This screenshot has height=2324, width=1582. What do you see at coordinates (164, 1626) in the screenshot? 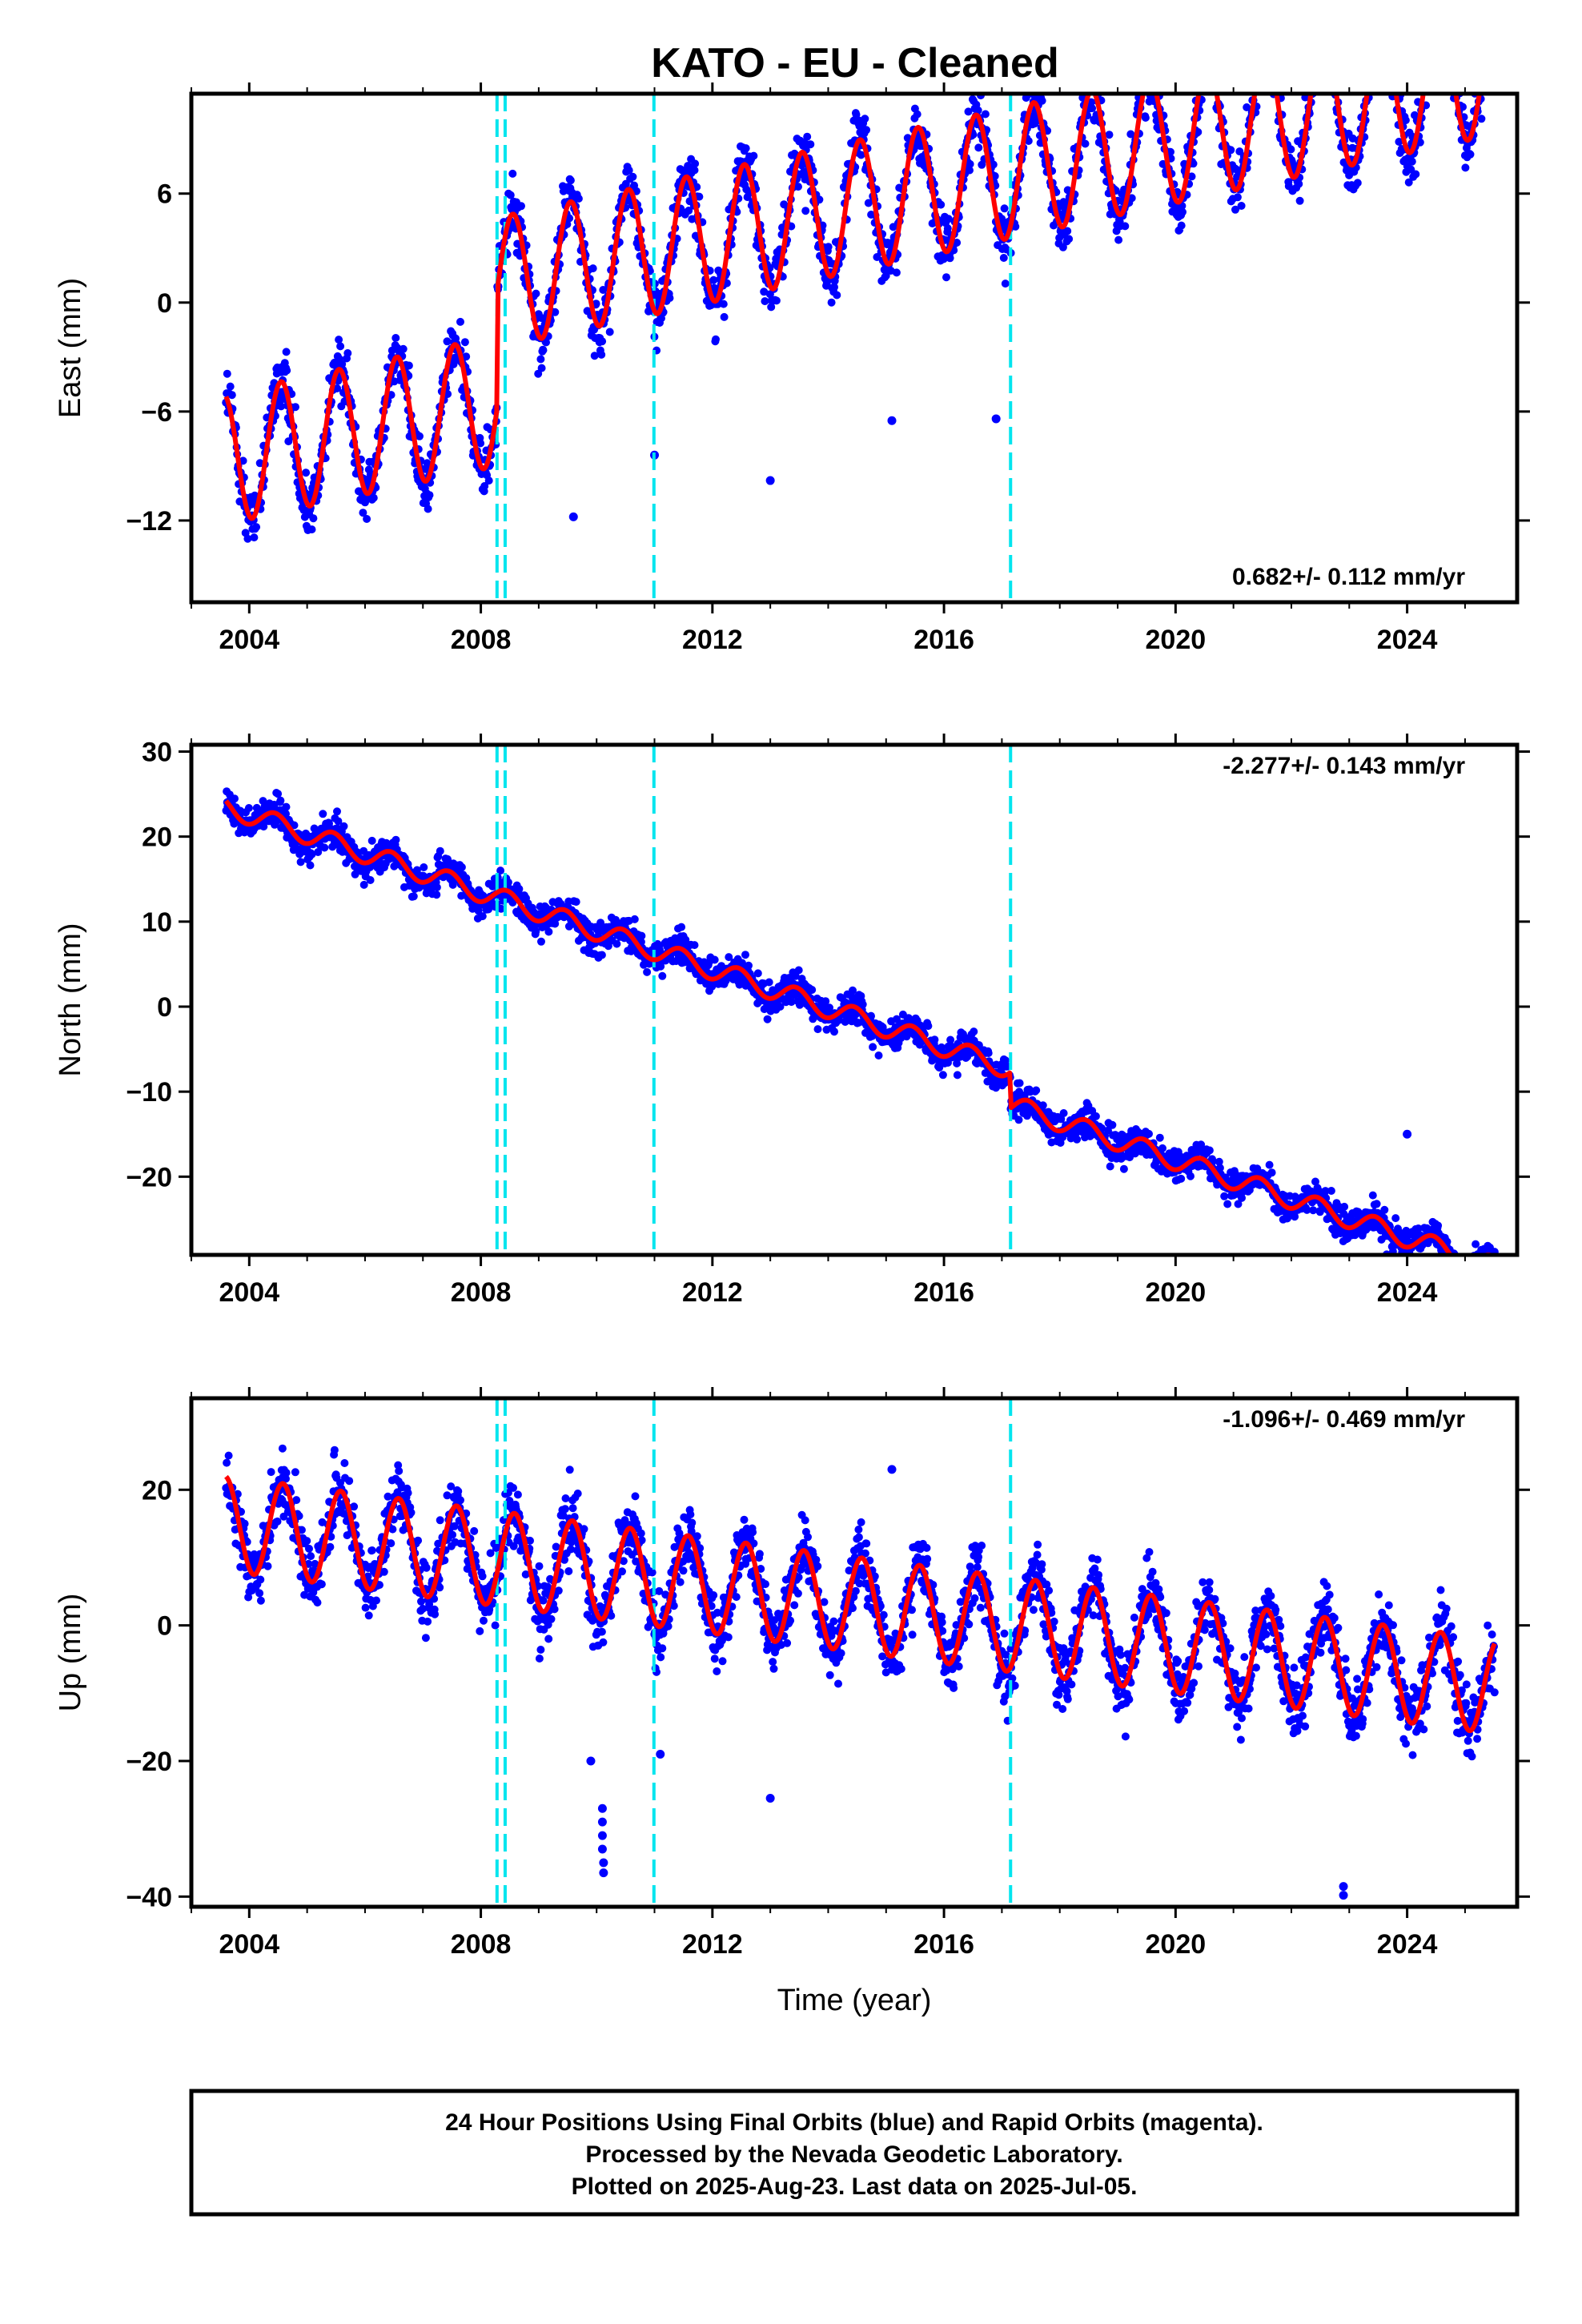
I see `up-y-tick-label-1: 0` at bounding box center [164, 1626].